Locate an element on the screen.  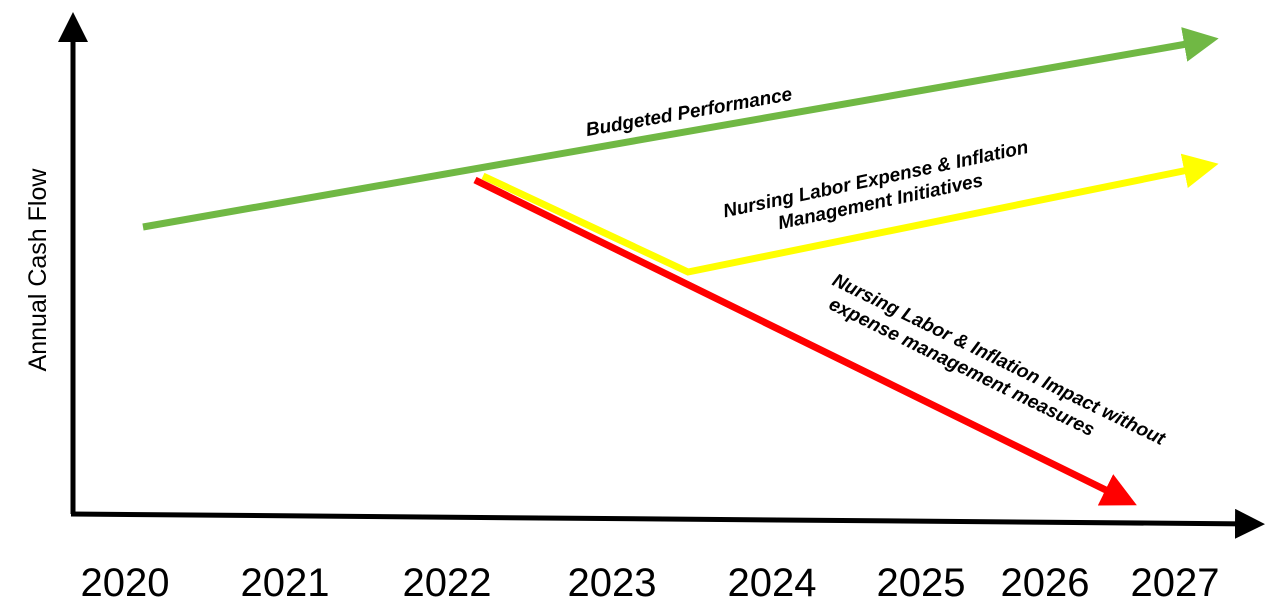
x-axis is located at coordinates (667, 523).